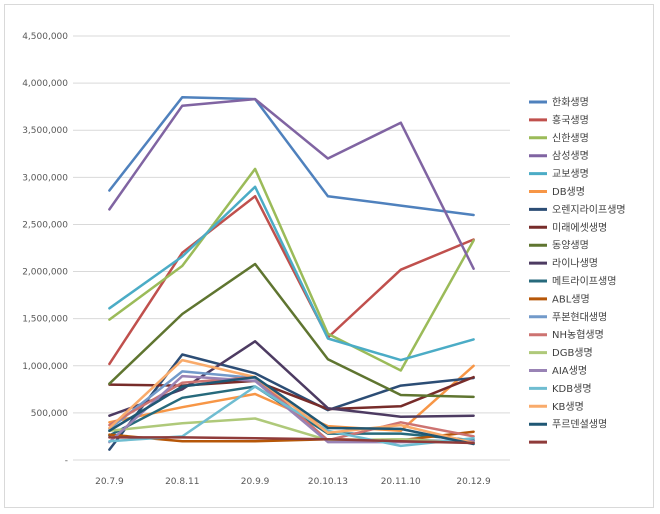 Image resolution: width=660 pixels, height=514 pixels. What do you see at coordinates (589, 210) in the screenshot?
I see `legend-label: 오렌지라이프생명` at bounding box center [589, 210].